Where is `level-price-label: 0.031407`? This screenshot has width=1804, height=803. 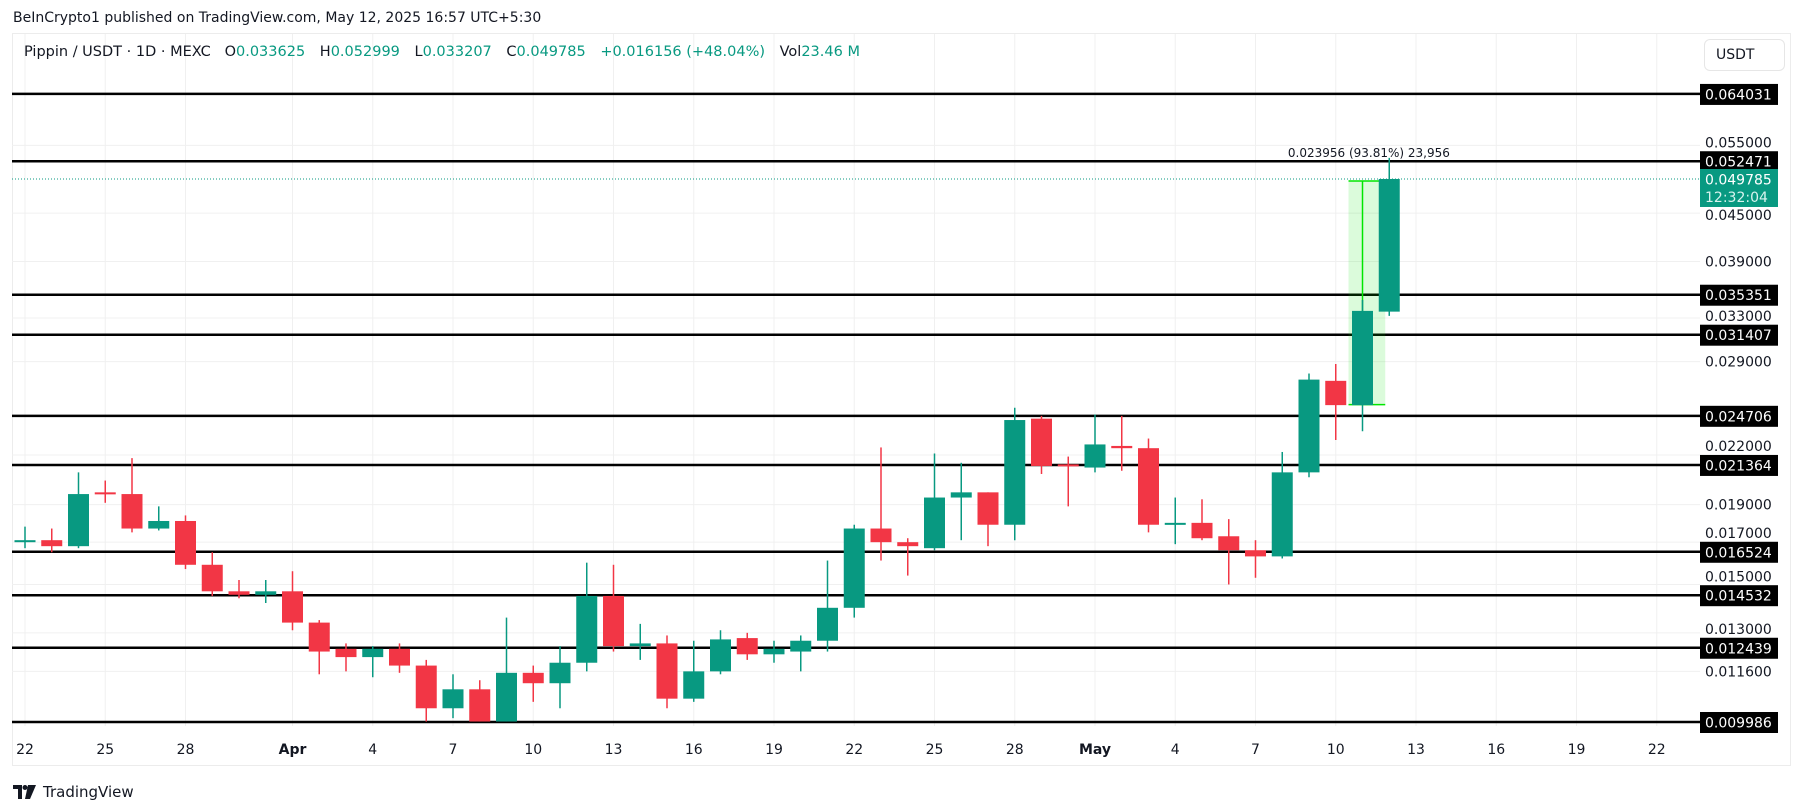
level-price-label: 0.031407 is located at coordinates (1738, 336).